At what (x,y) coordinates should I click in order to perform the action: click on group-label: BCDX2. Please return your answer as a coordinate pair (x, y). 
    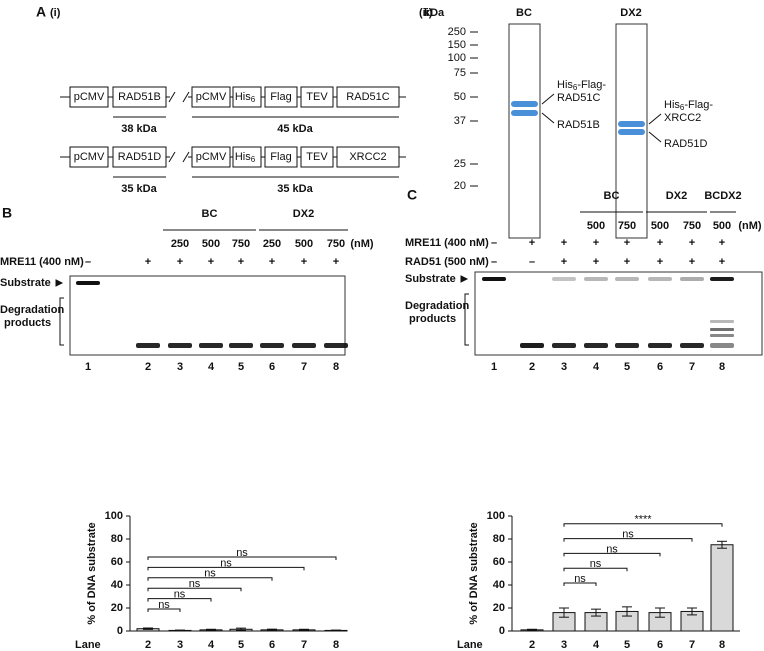
    Looking at the image, I should click on (722, 196).